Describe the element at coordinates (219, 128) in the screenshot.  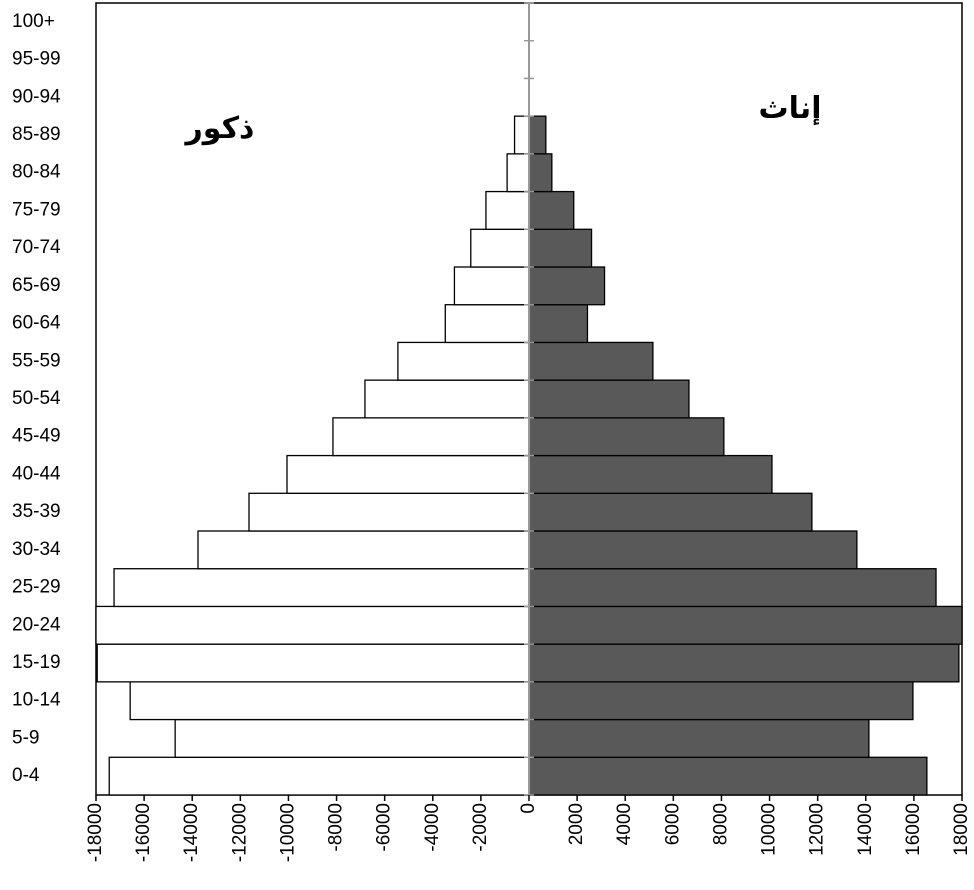
I see `male-label: ذكور` at that location.